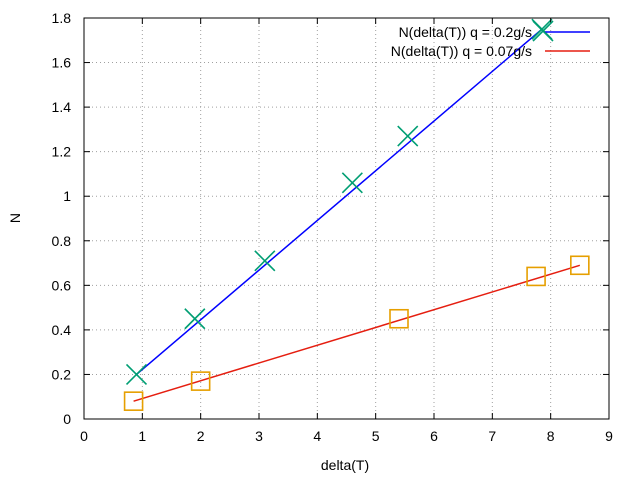 The height and width of the screenshot is (480, 640). Describe the element at coordinates (15, 218) in the screenshot. I see `y-axis-label: N` at that location.